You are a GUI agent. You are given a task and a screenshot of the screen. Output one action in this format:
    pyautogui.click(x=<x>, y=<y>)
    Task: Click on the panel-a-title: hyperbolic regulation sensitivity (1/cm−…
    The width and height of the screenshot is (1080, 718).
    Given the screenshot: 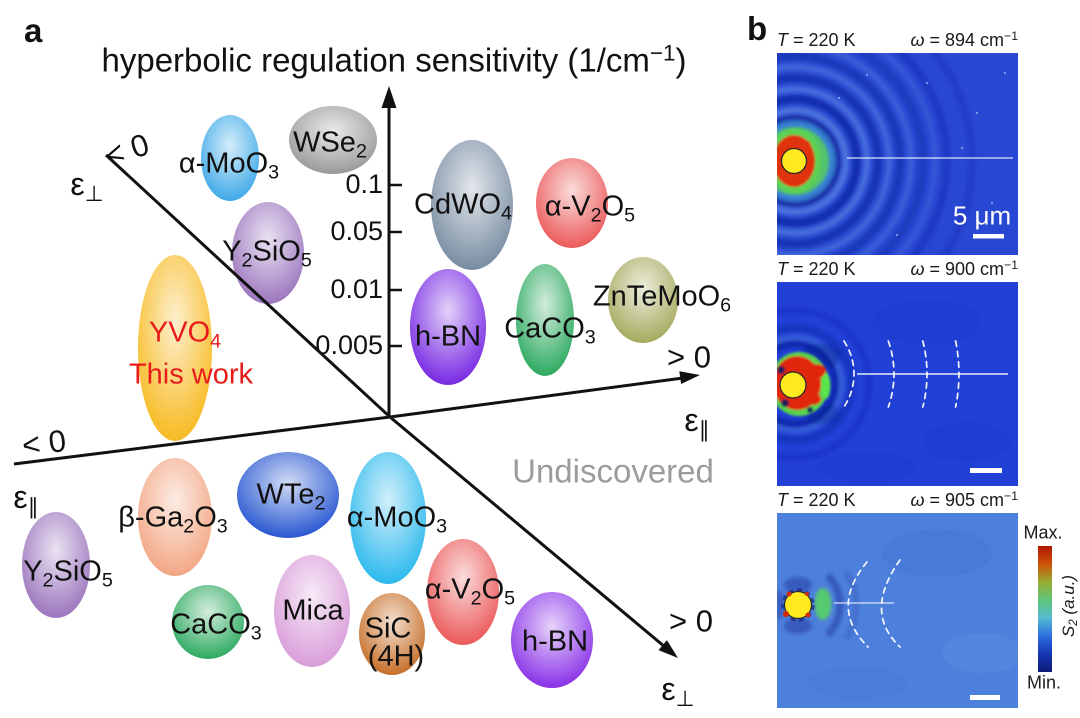 What is the action you would take?
    pyautogui.click(x=394, y=59)
    